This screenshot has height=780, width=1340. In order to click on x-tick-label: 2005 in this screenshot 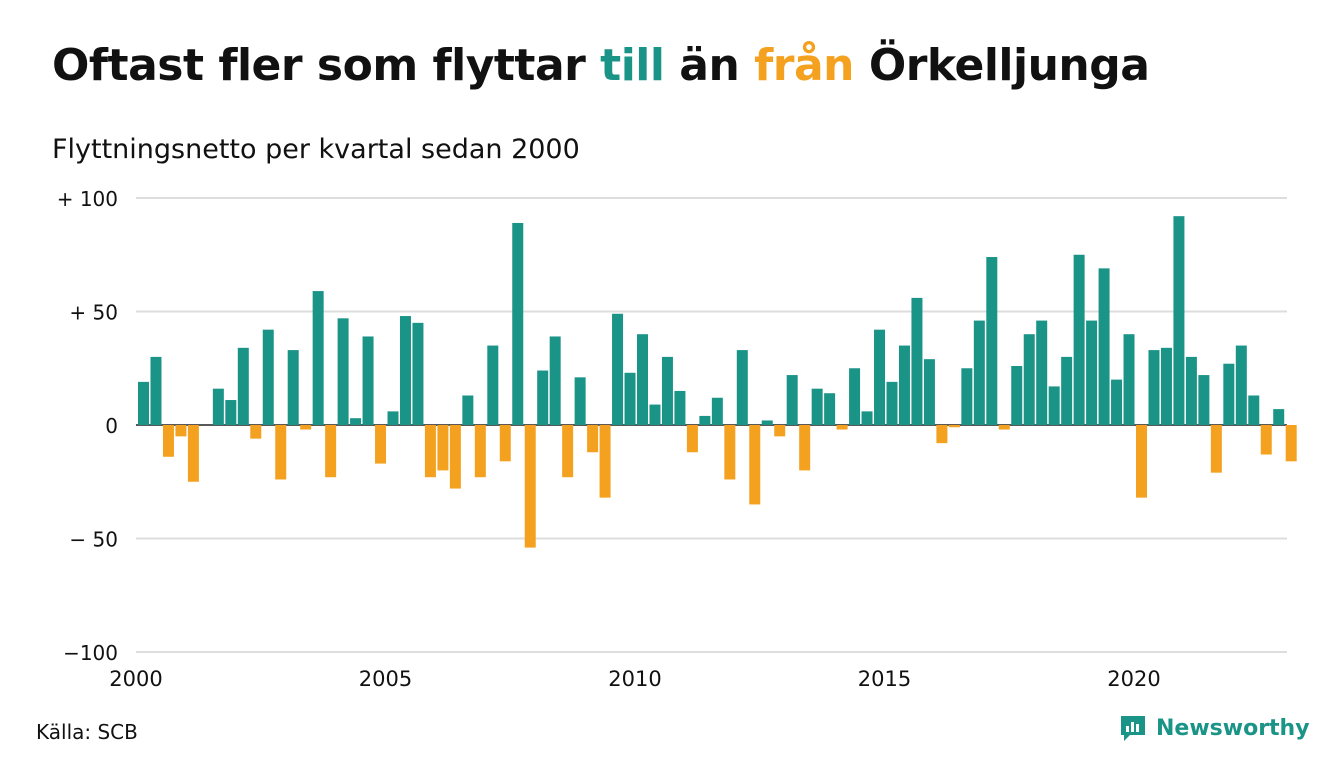, I will do `click(385, 679)`.